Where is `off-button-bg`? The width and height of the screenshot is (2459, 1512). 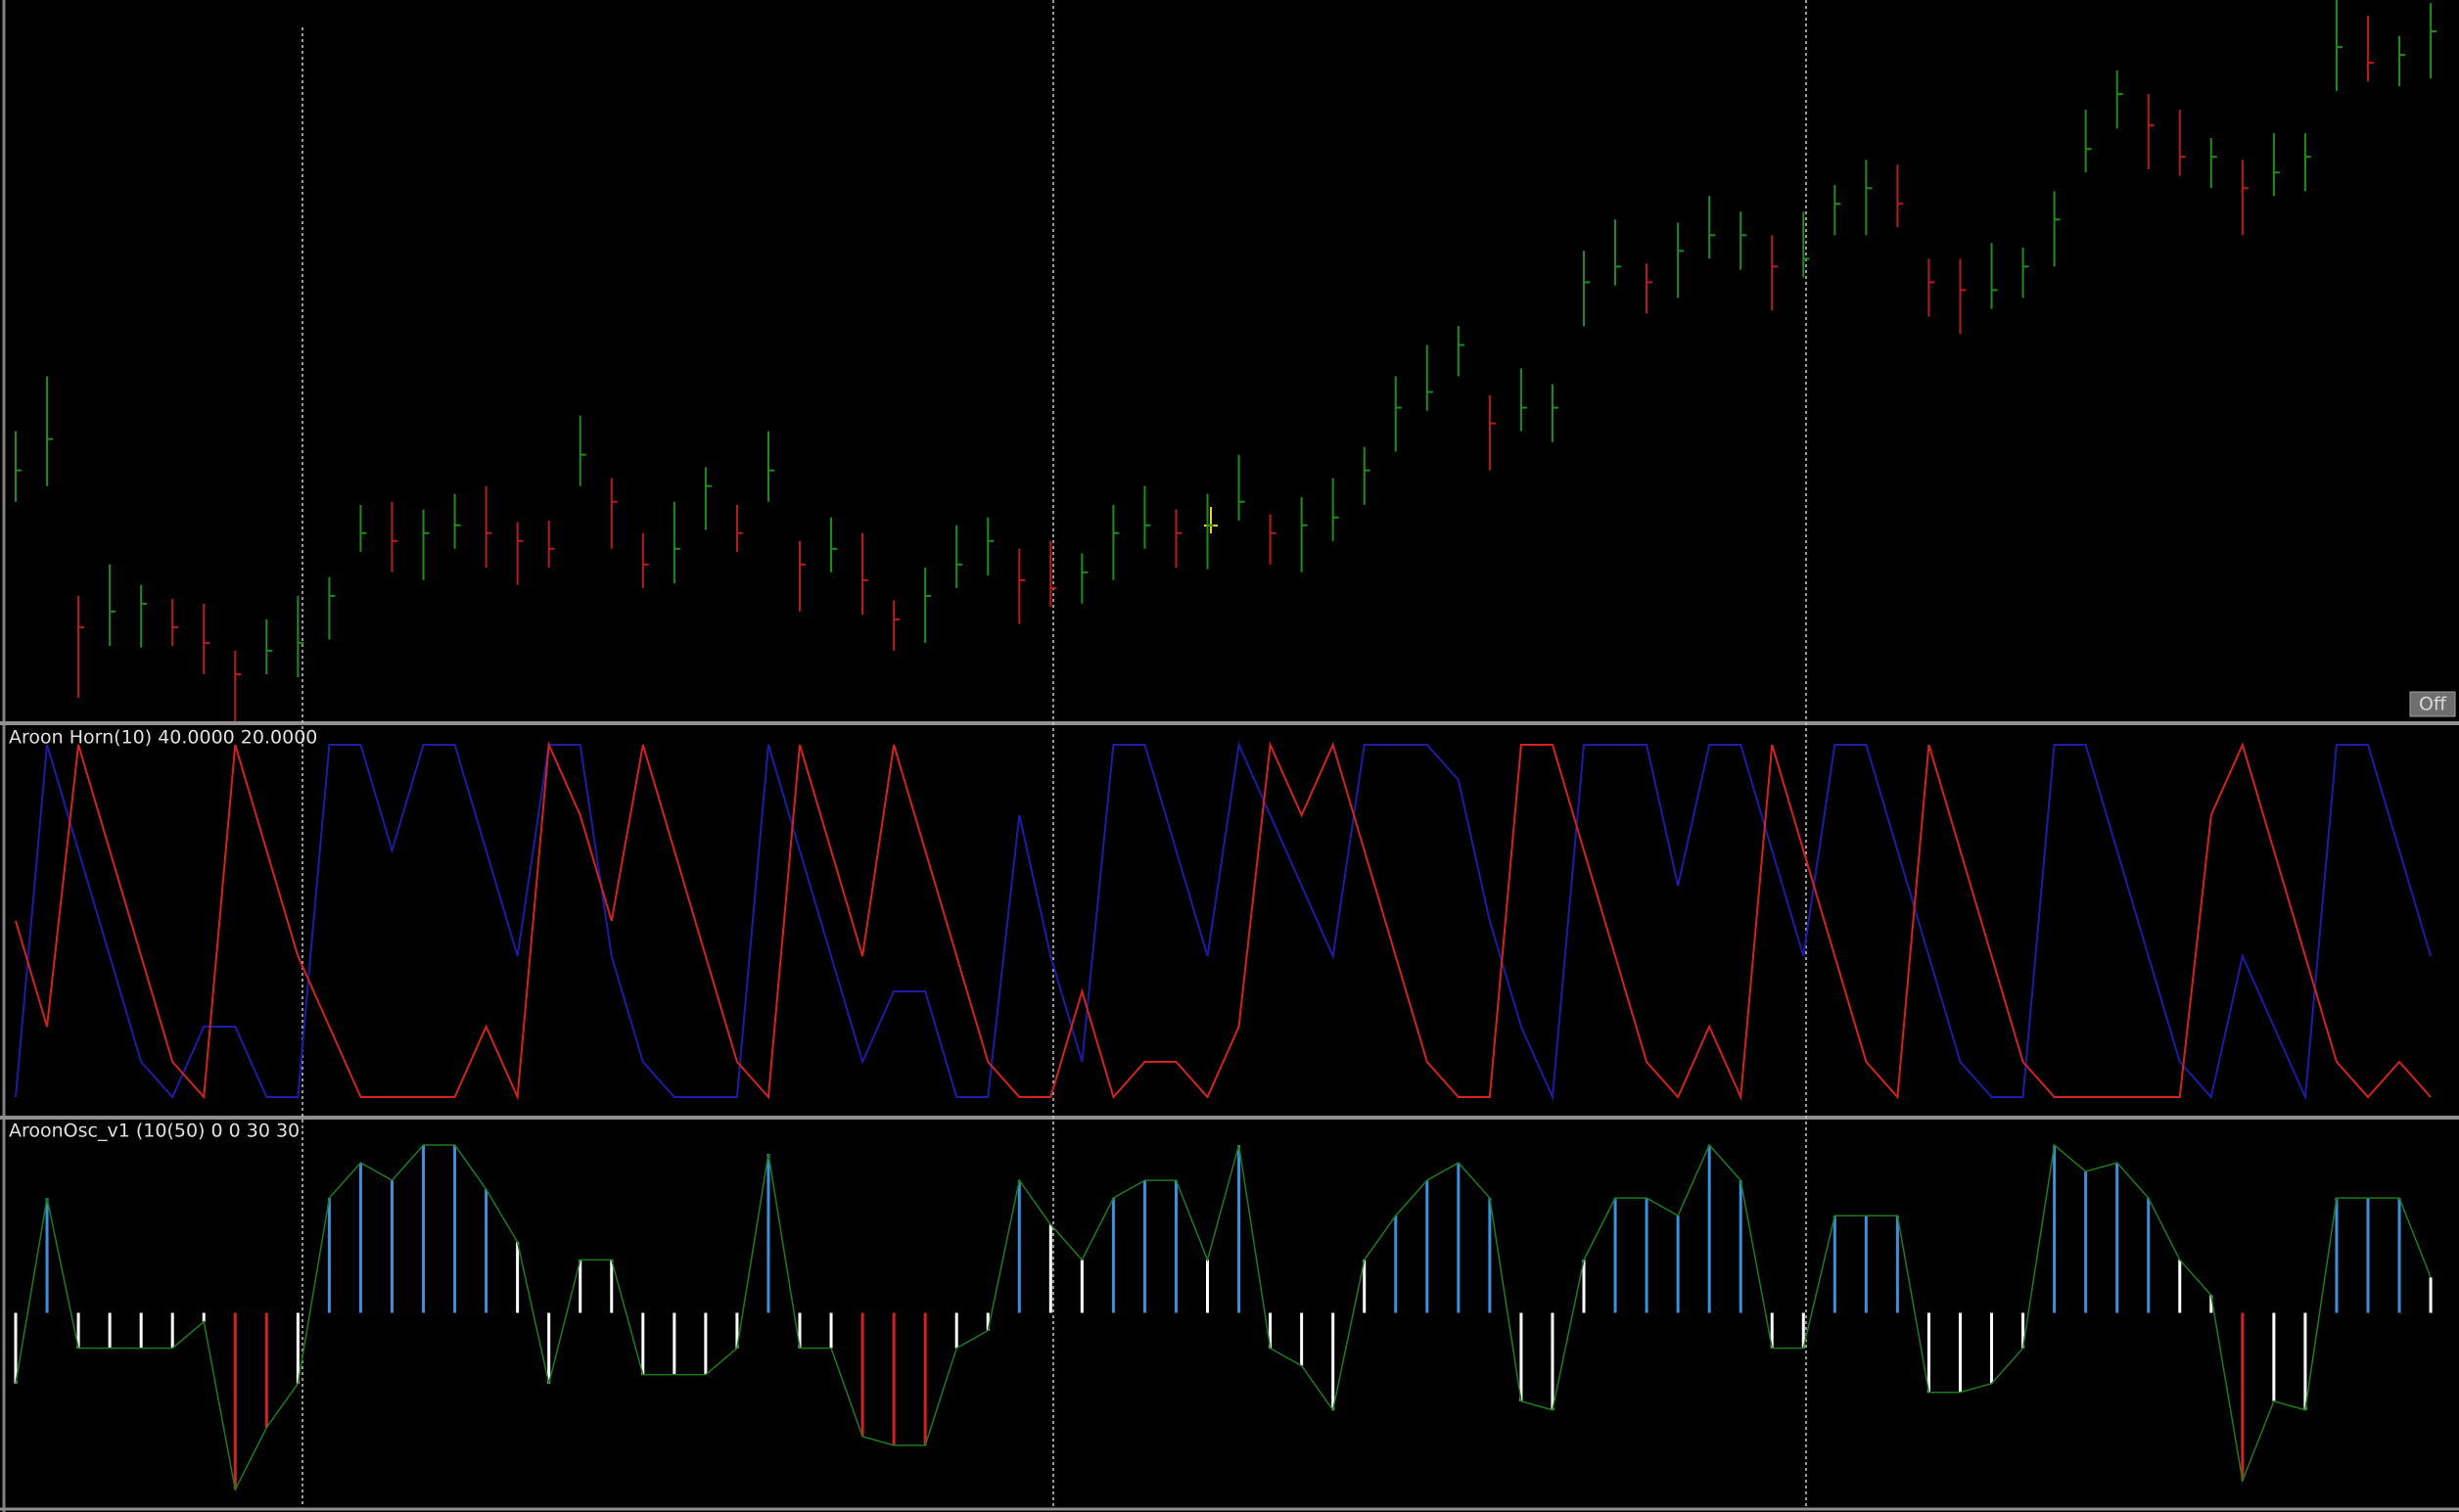
off-button-bg is located at coordinates (2432, 704).